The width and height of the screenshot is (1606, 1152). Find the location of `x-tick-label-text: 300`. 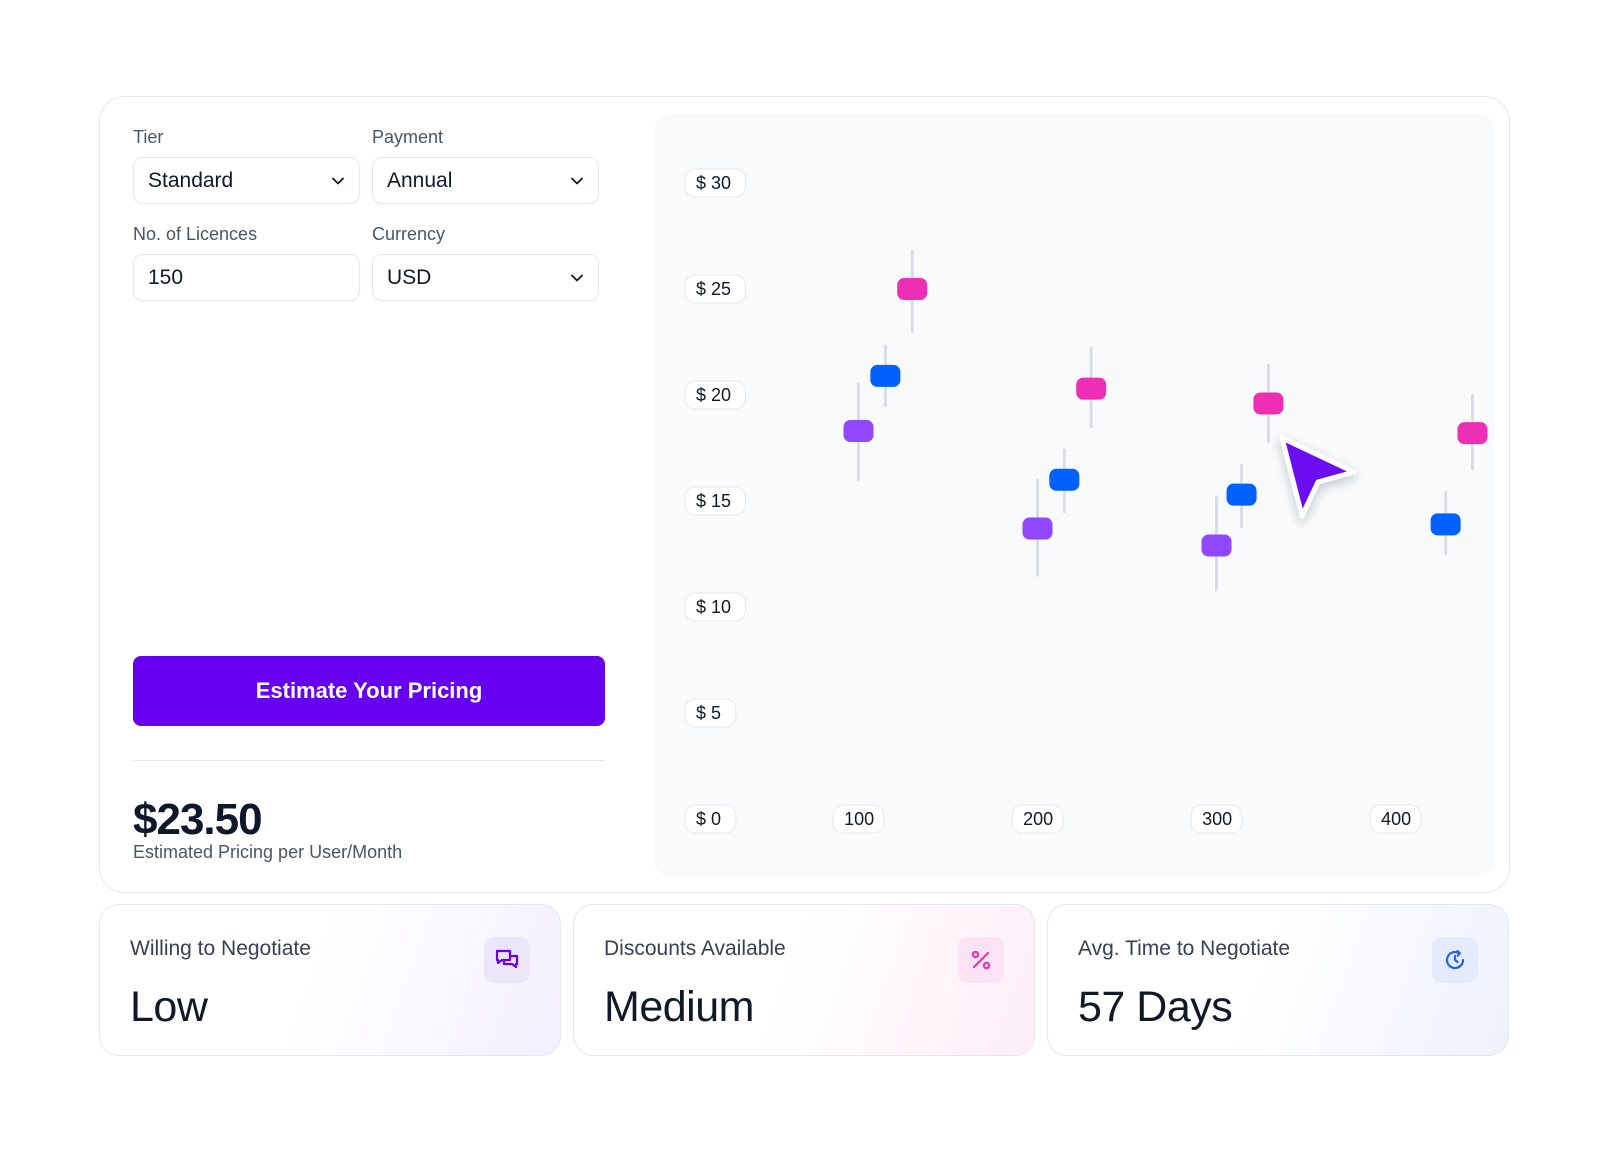

x-tick-label-text: 300 is located at coordinates (1217, 819).